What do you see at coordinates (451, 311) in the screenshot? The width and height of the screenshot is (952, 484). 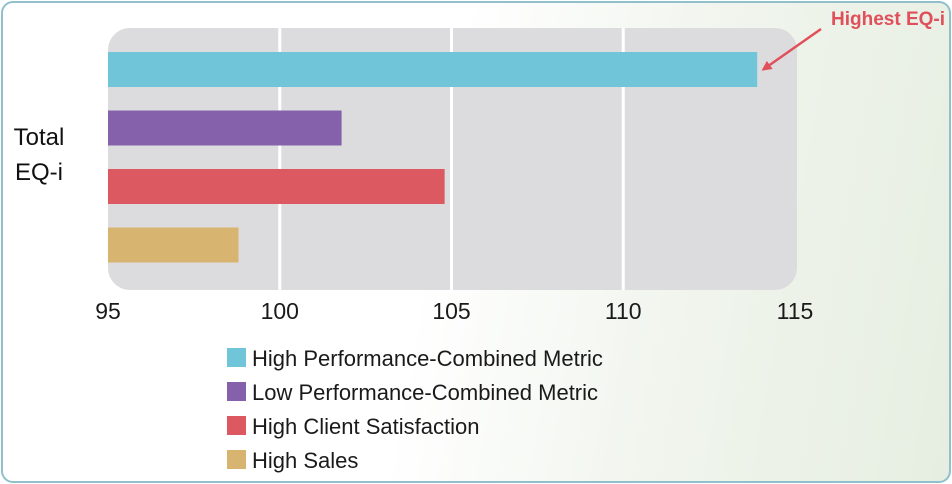 I see `x-tick-label: 105` at bounding box center [451, 311].